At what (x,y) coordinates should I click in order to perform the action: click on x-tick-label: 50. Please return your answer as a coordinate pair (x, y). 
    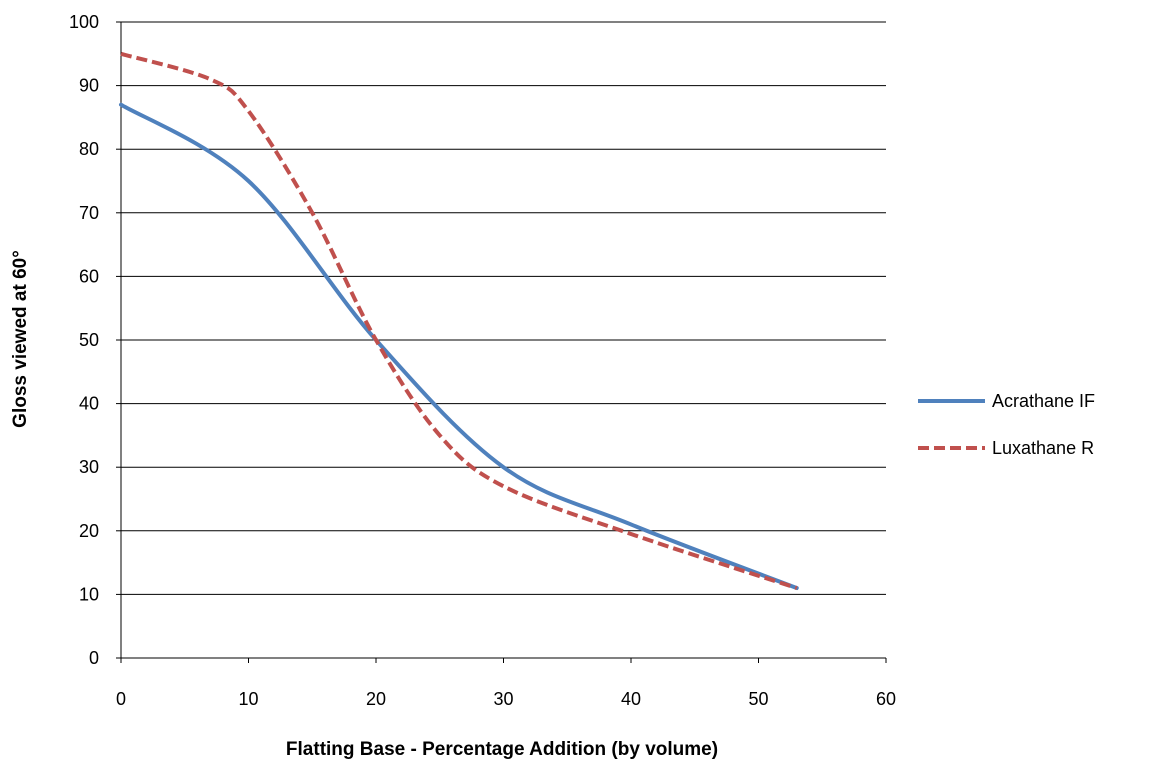
    Looking at the image, I should click on (758, 699).